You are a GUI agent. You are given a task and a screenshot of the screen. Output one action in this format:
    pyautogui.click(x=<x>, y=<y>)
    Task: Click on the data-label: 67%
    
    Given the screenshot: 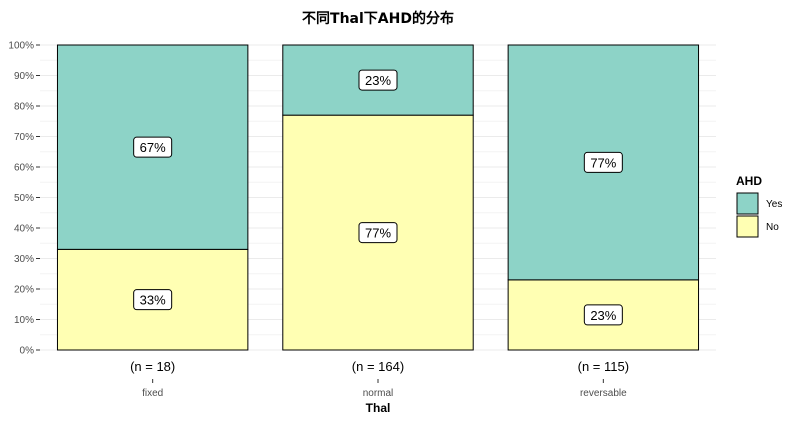 What is the action you would take?
    pyautogui.click(x=153, y=147)
    